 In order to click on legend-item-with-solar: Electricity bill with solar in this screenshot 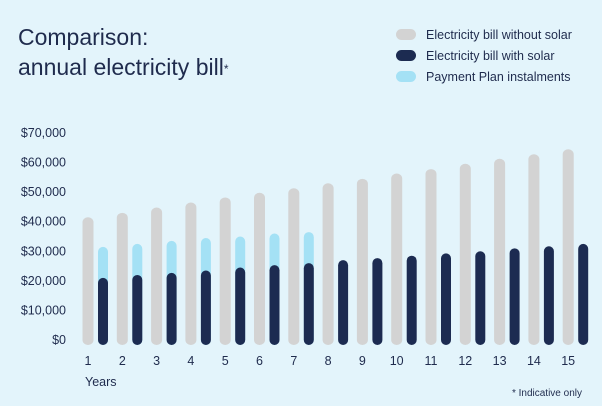, I will do `click(484, 55)`.